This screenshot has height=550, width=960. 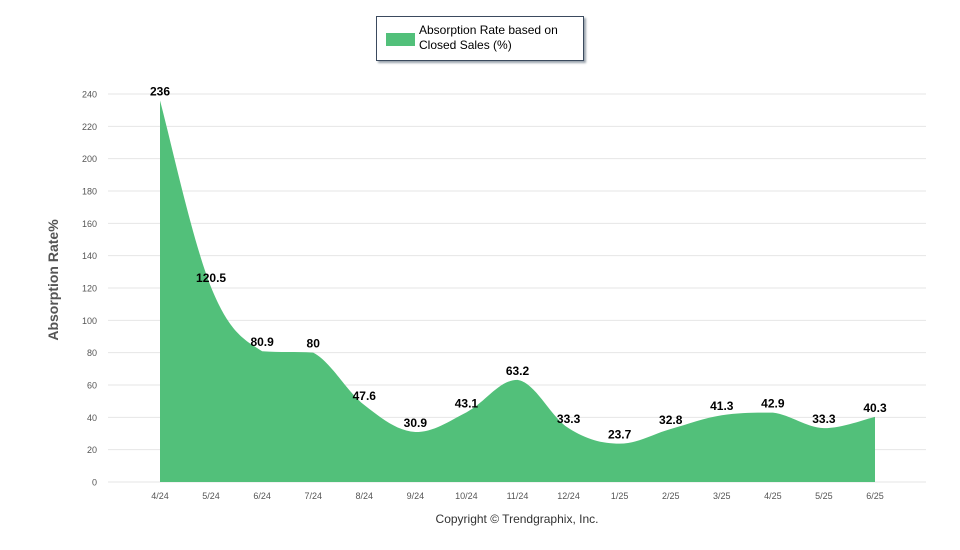 What do you see at coordinates (773, 404) in the screenshot?
I see `data-label: 42.9` at bounding box center [773, 404].